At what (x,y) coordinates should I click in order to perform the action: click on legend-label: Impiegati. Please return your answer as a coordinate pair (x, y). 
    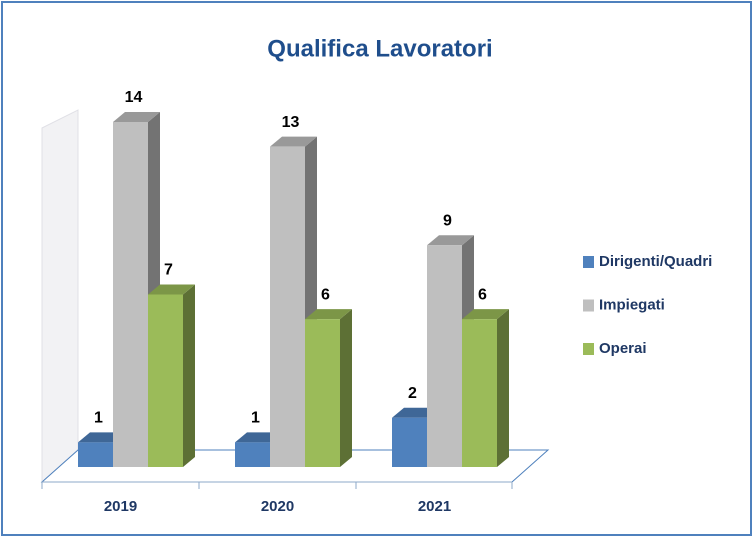
    Looking at the image, I should click on (632, 304).